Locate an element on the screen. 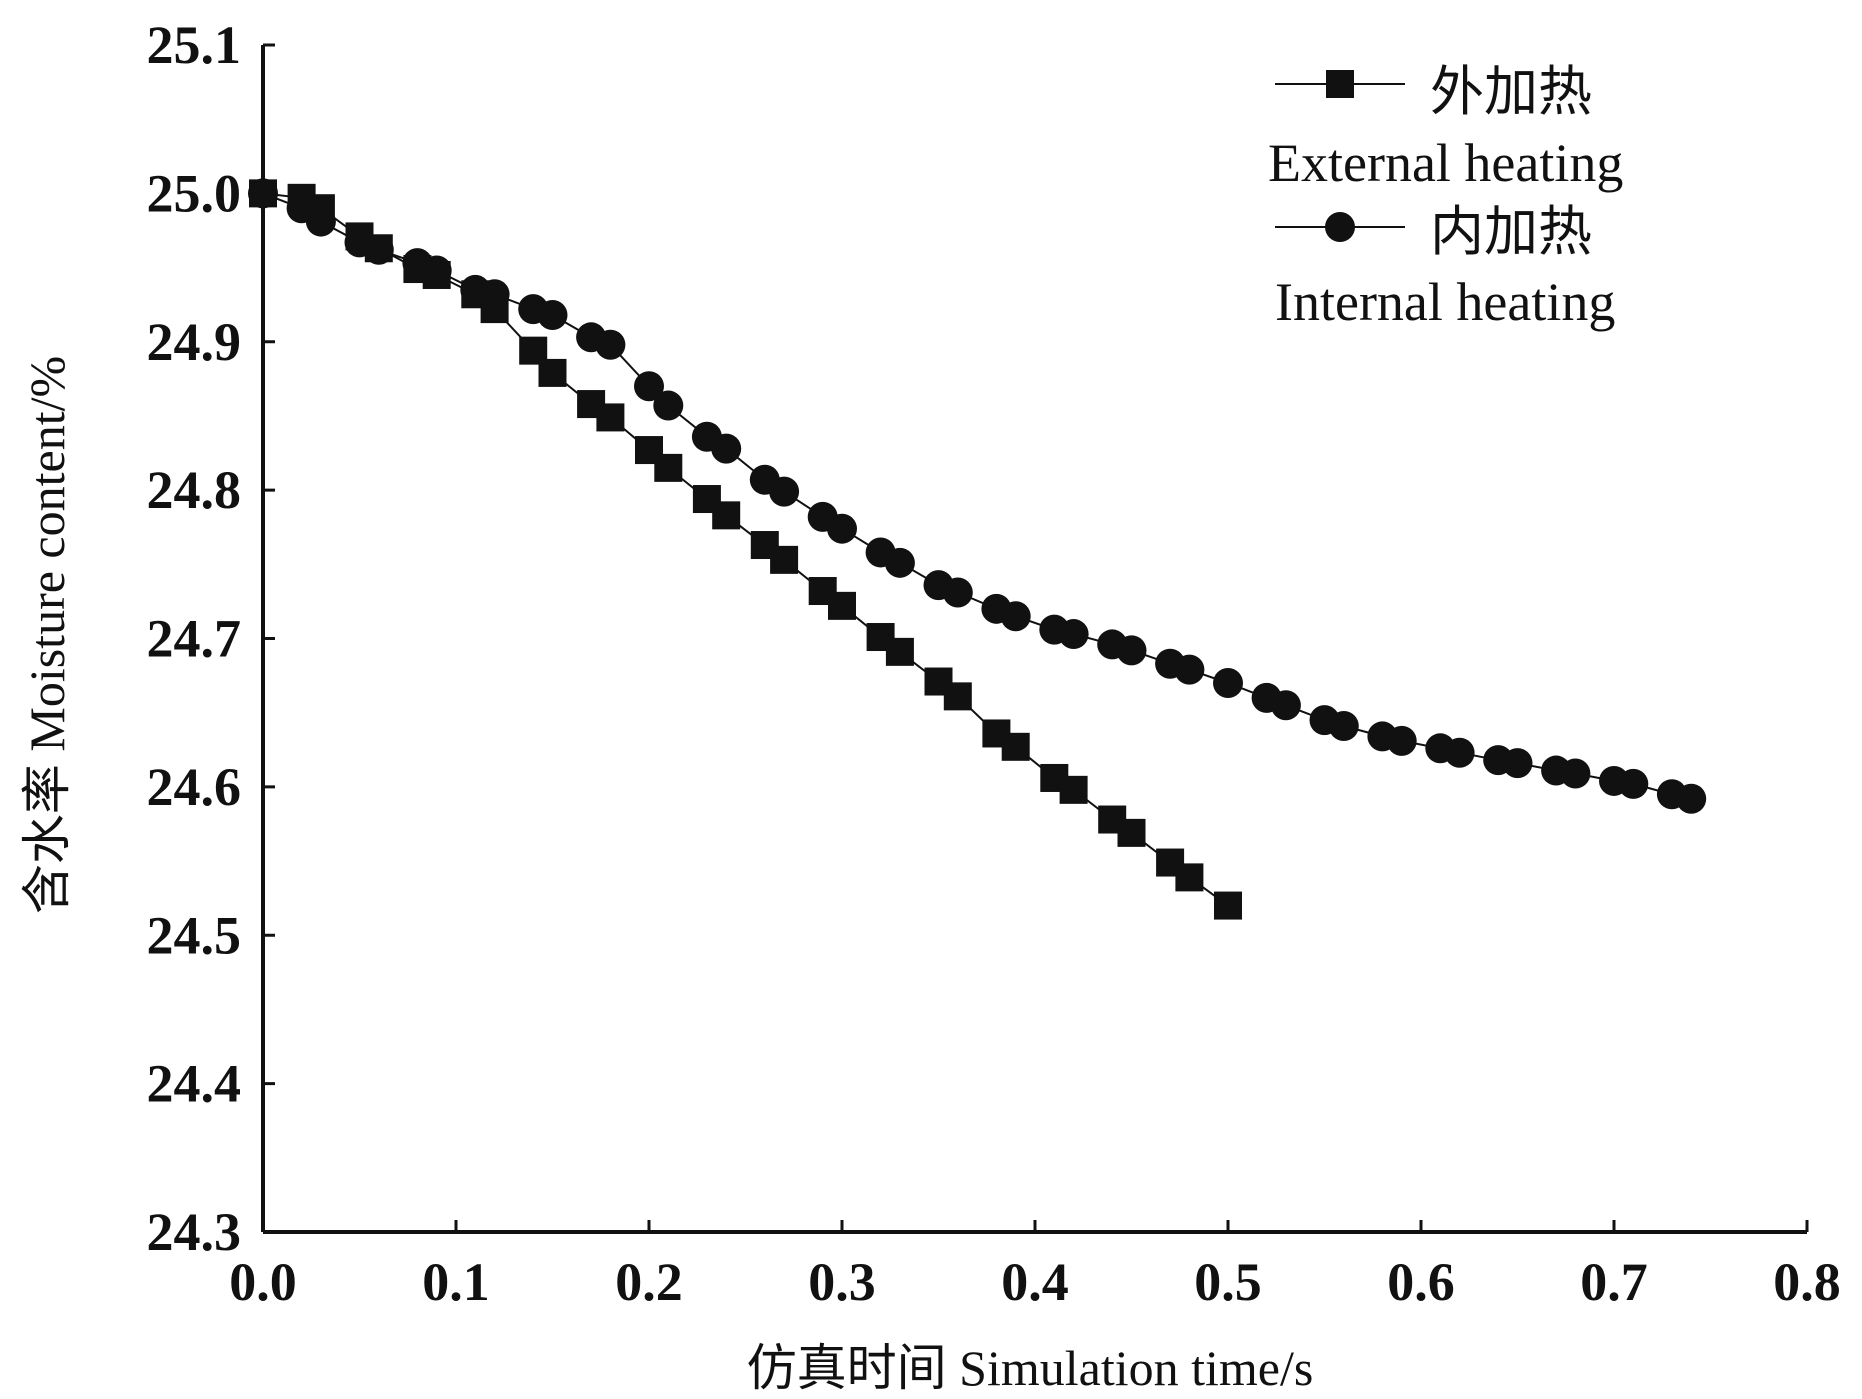  legend-square-marker is located at coordinates (1340, 84).